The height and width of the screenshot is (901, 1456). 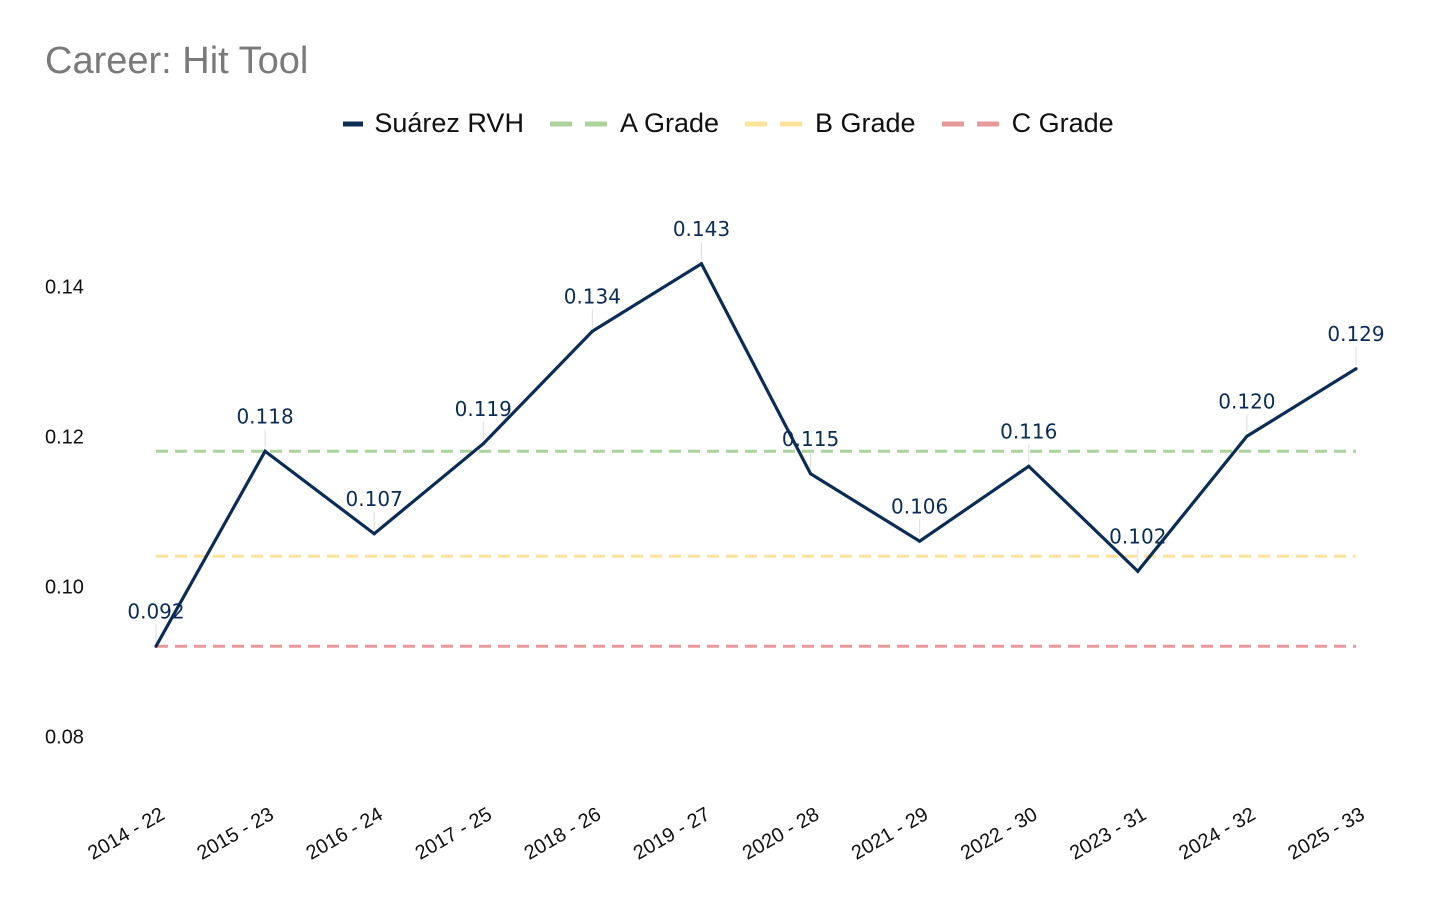 I want to click on data-label: 0.116, so click(x=1028, y=431).